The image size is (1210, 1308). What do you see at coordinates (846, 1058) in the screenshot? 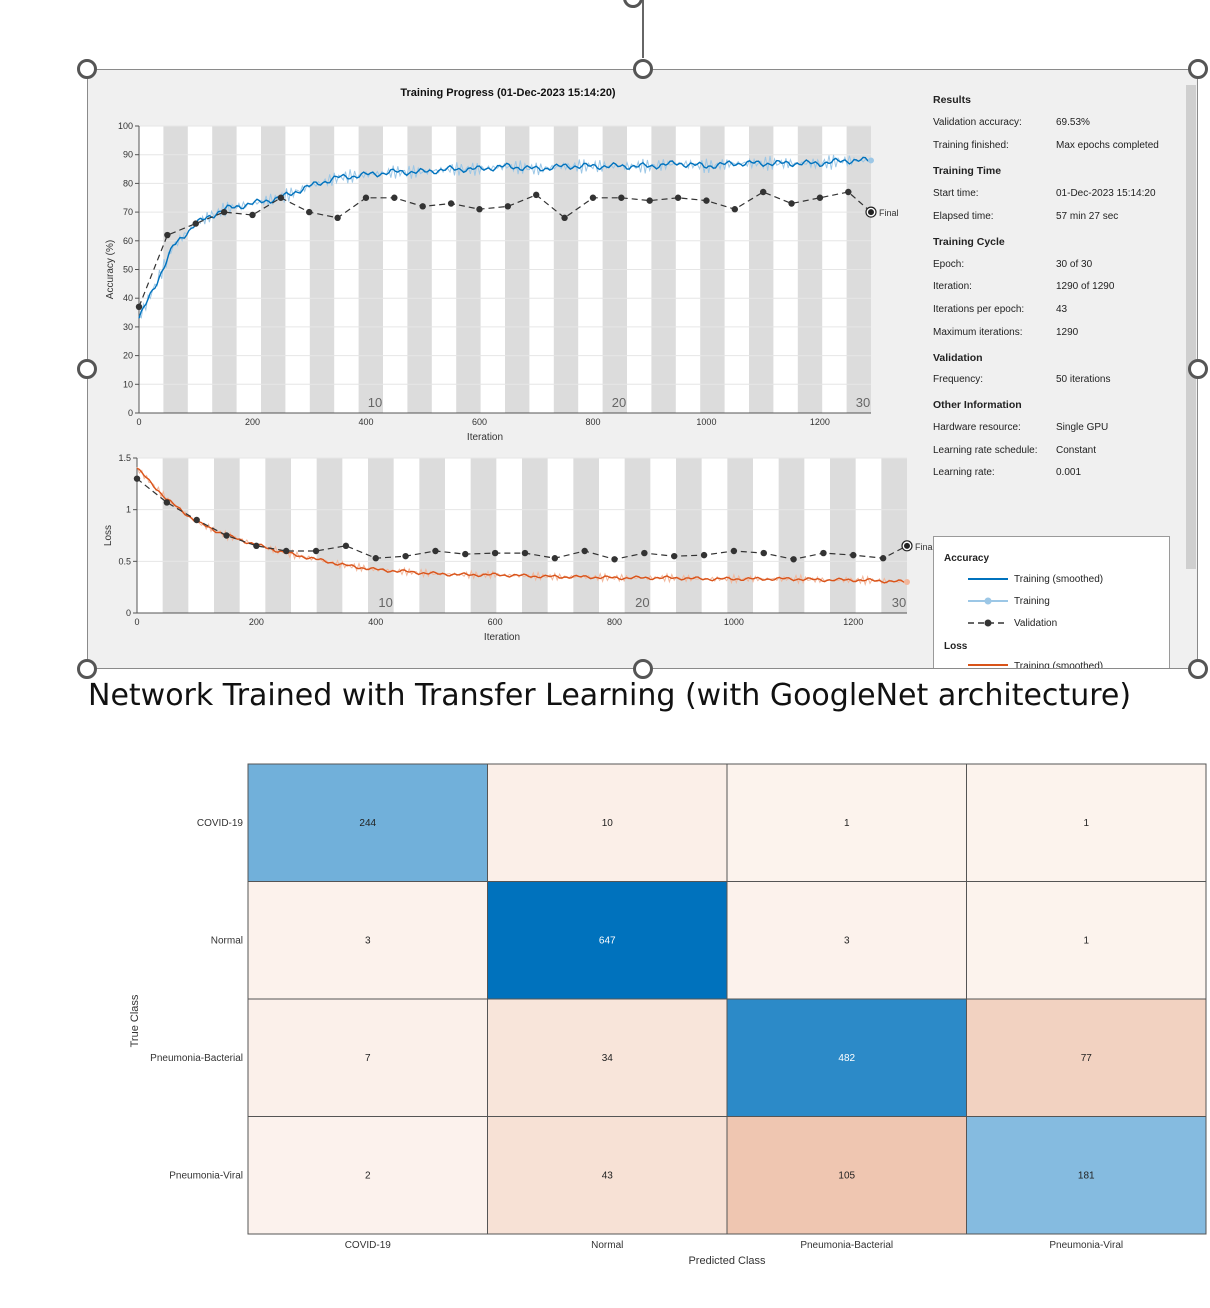
I see `matrix-cell-value: 482` at bounding box center [846, 1058].